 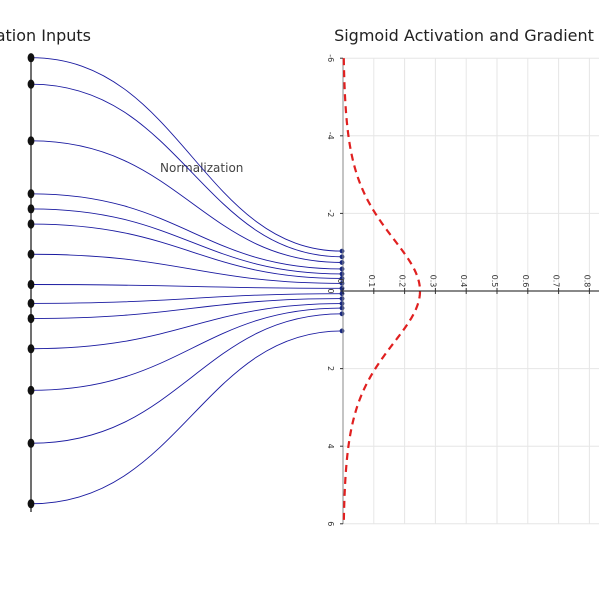 What do you see at coordinates (340, 280) in the screenshot?
I see `x-tick-label: 0` at bounding box center [340, 280].